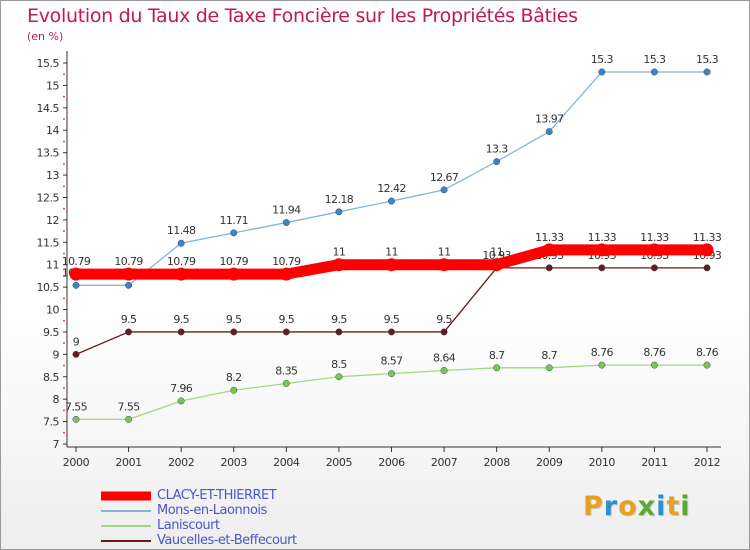 This screenshot has height=550, width=750. I want to click on data-label-vaucelles-et-beffecourt: 9, so click(76, 341).